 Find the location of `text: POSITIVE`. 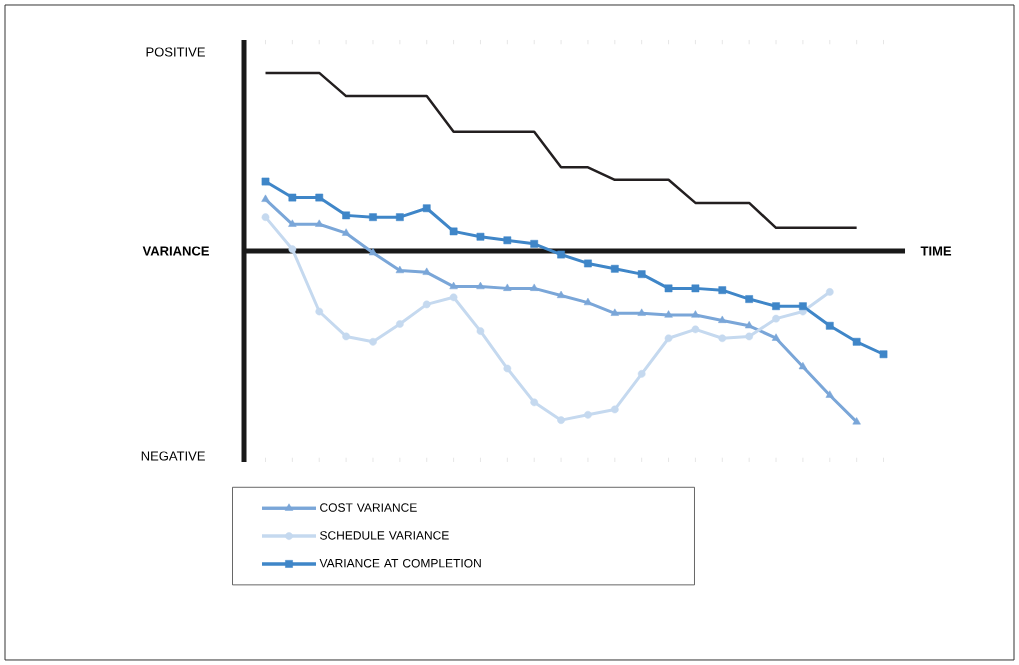

text: POSITIVE is located at coordinates (175, 52).